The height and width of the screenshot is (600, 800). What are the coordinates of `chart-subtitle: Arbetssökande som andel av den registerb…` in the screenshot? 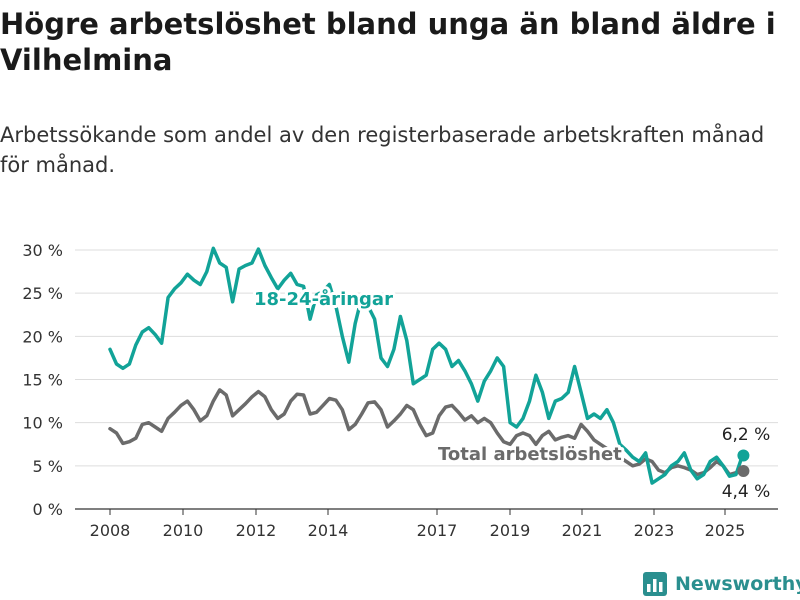 It's located at (382, 150).